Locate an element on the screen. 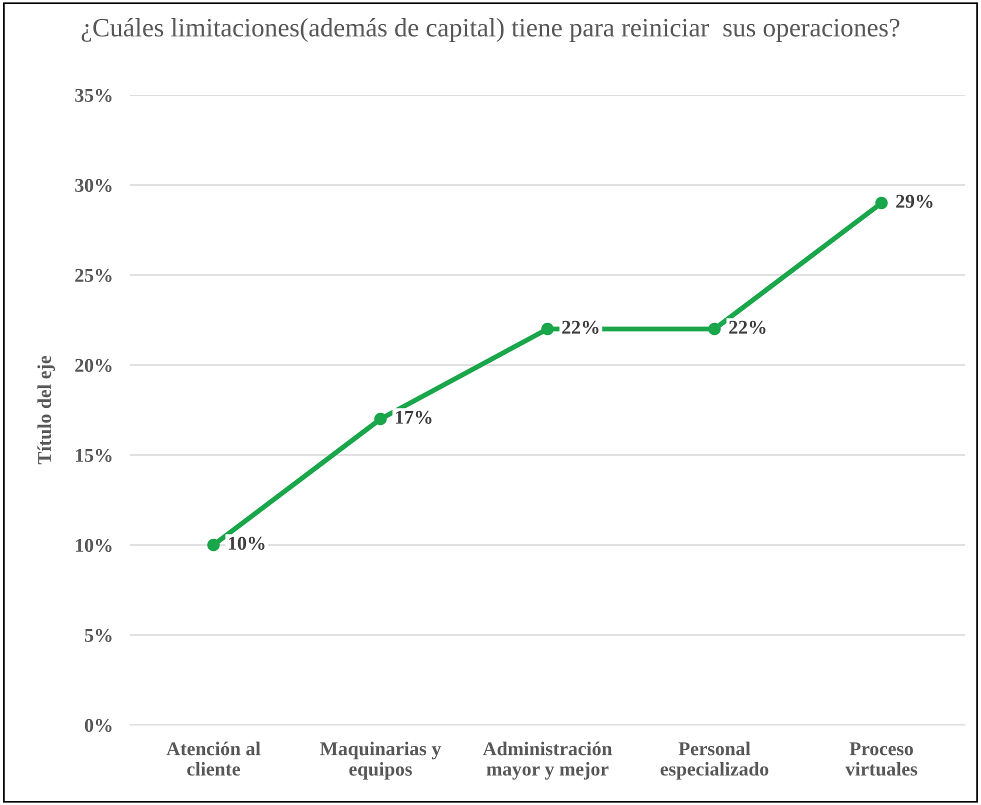  y-tick-label: 20% is located at coordinates (93, 365).